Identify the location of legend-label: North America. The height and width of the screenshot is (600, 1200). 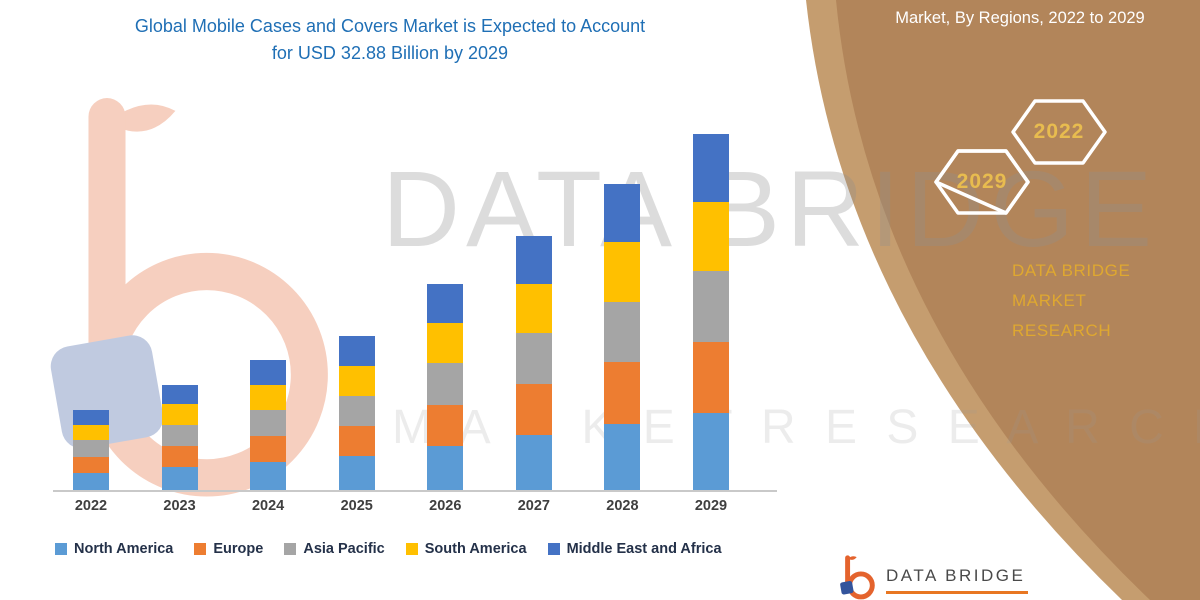
(124, 549).